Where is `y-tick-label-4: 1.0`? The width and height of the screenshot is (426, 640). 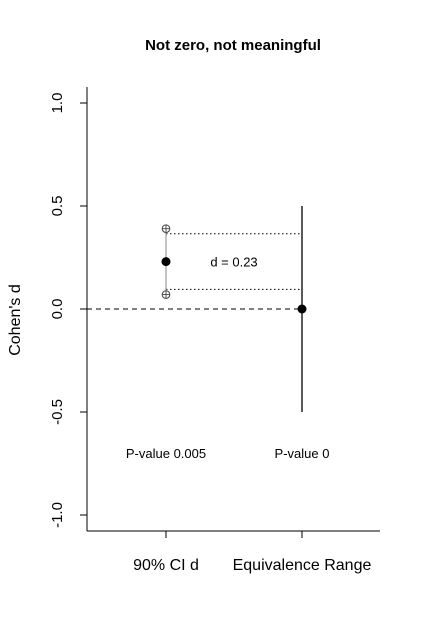
y-tick-label-4: 1.0 is located at coordinates (57, 103).